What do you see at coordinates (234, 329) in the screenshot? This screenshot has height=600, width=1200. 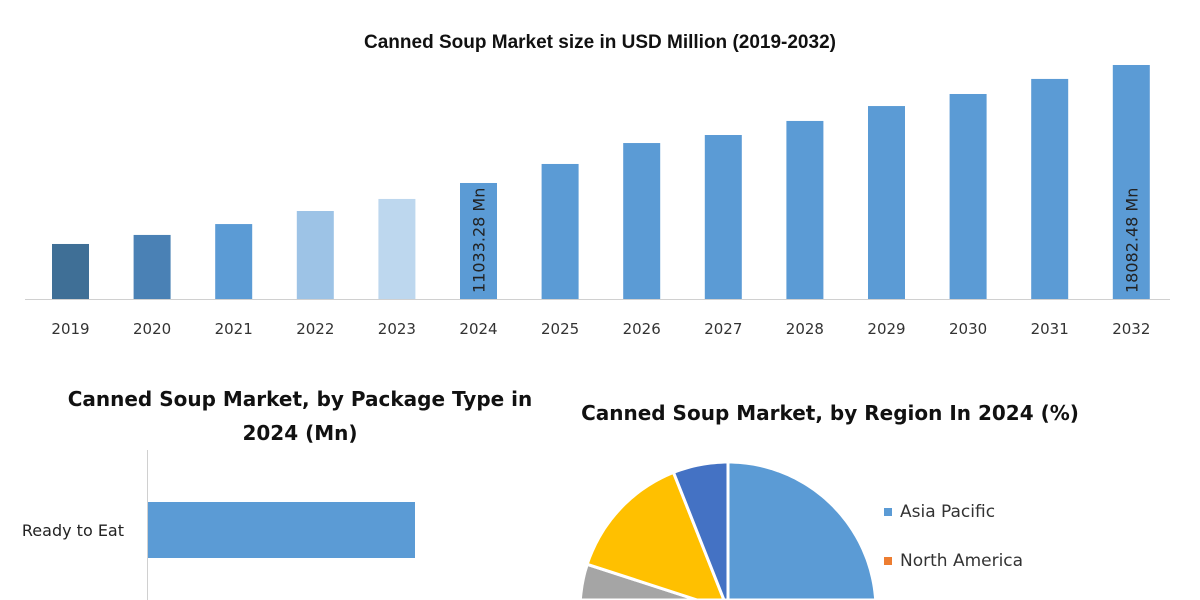 I see `x-tick-2021: 2021` at bounding box center [234, 329].